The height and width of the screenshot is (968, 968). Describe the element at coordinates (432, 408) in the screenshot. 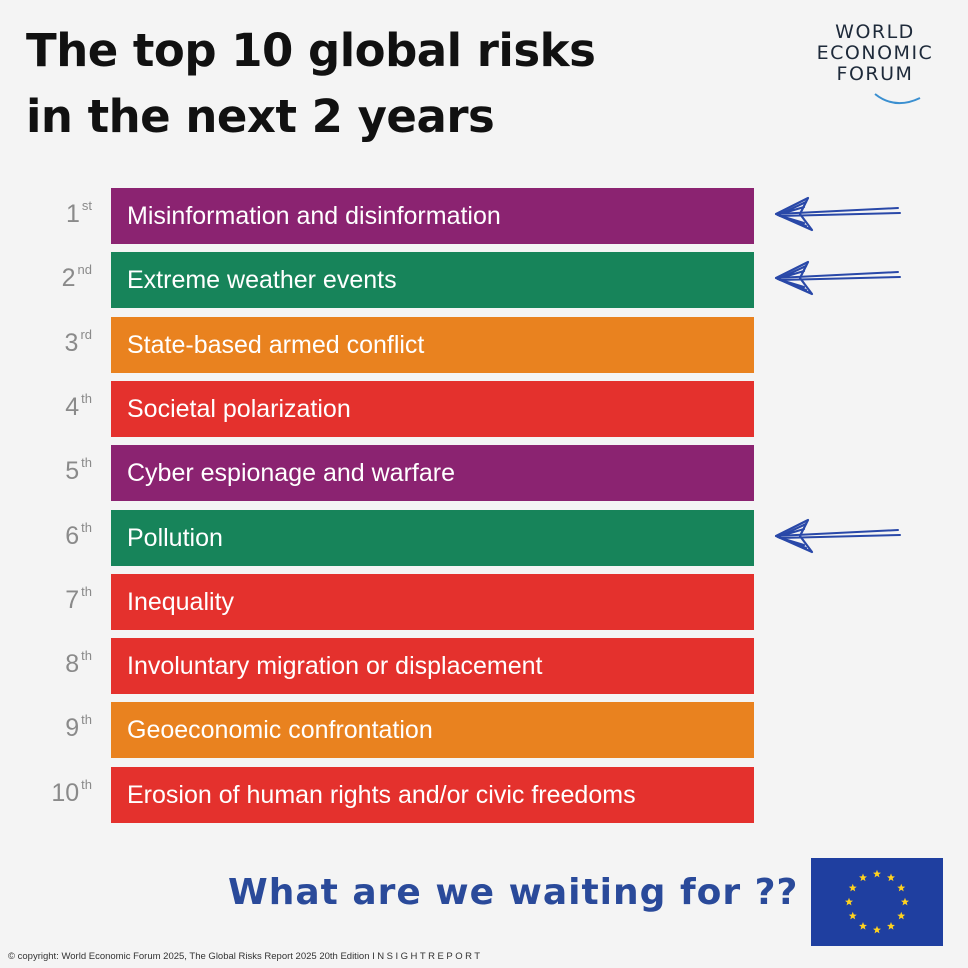

I see `risk-bar: Societal polarization` at that location.